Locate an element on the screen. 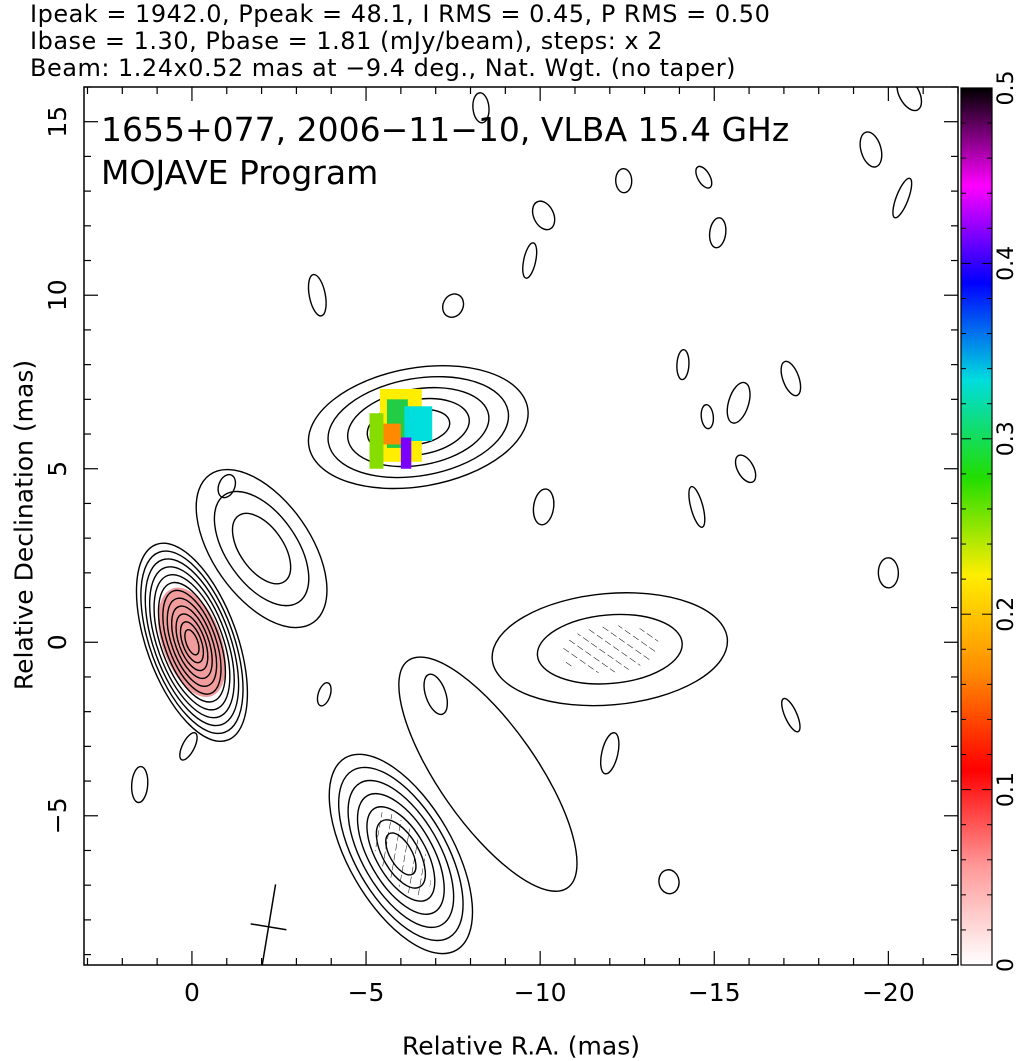  south-tail-contours is located at coordinates (488, 774).